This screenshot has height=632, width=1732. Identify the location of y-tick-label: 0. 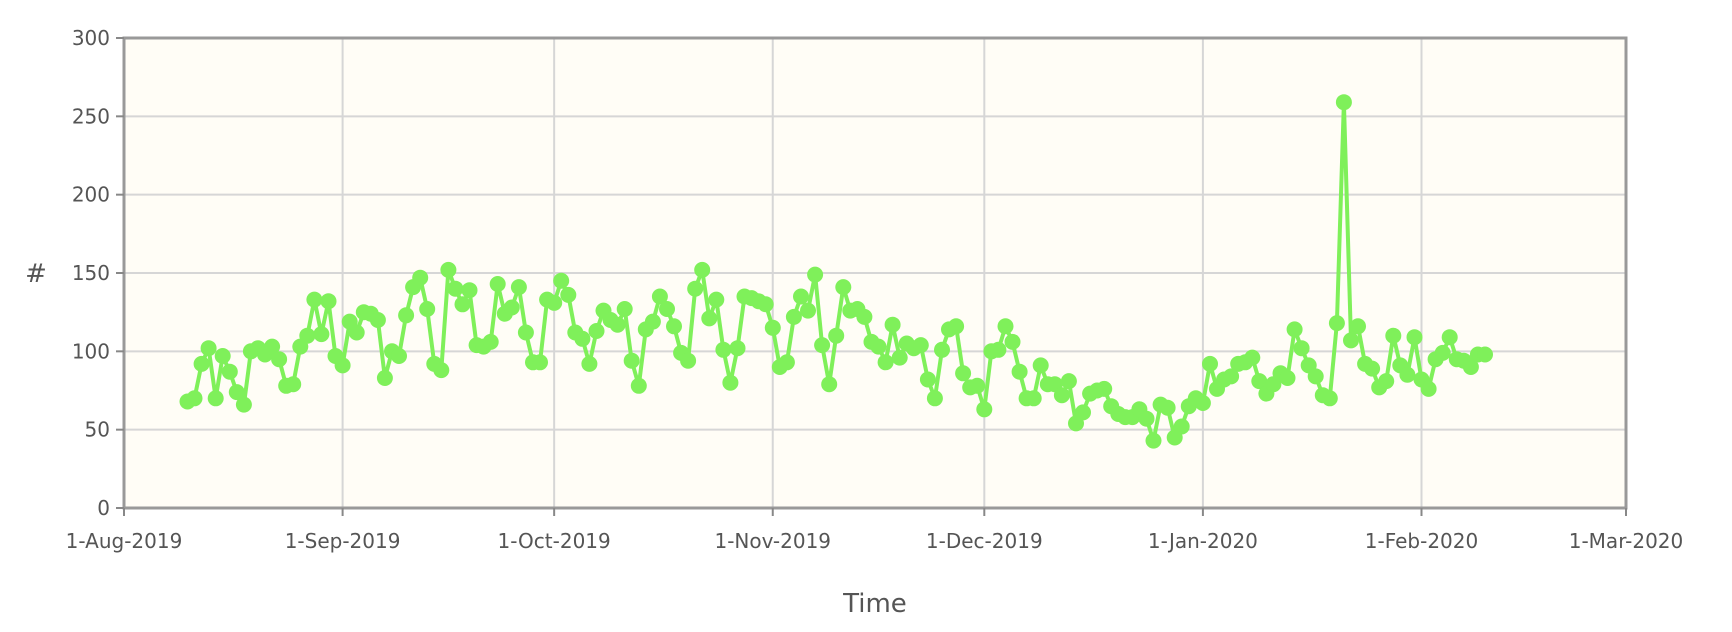
(103, 508).